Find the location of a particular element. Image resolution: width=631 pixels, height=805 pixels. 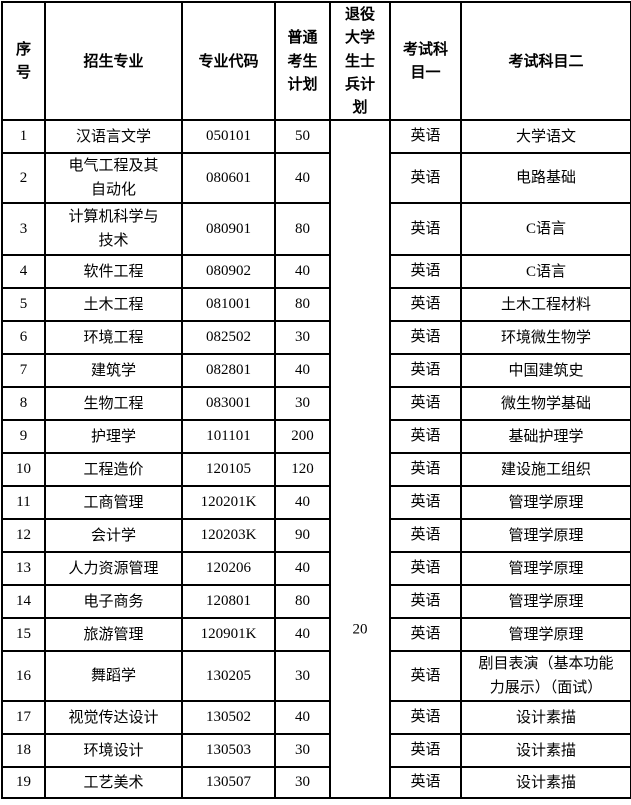

header-serial: 序 号 is located at coordinates (23, 61).